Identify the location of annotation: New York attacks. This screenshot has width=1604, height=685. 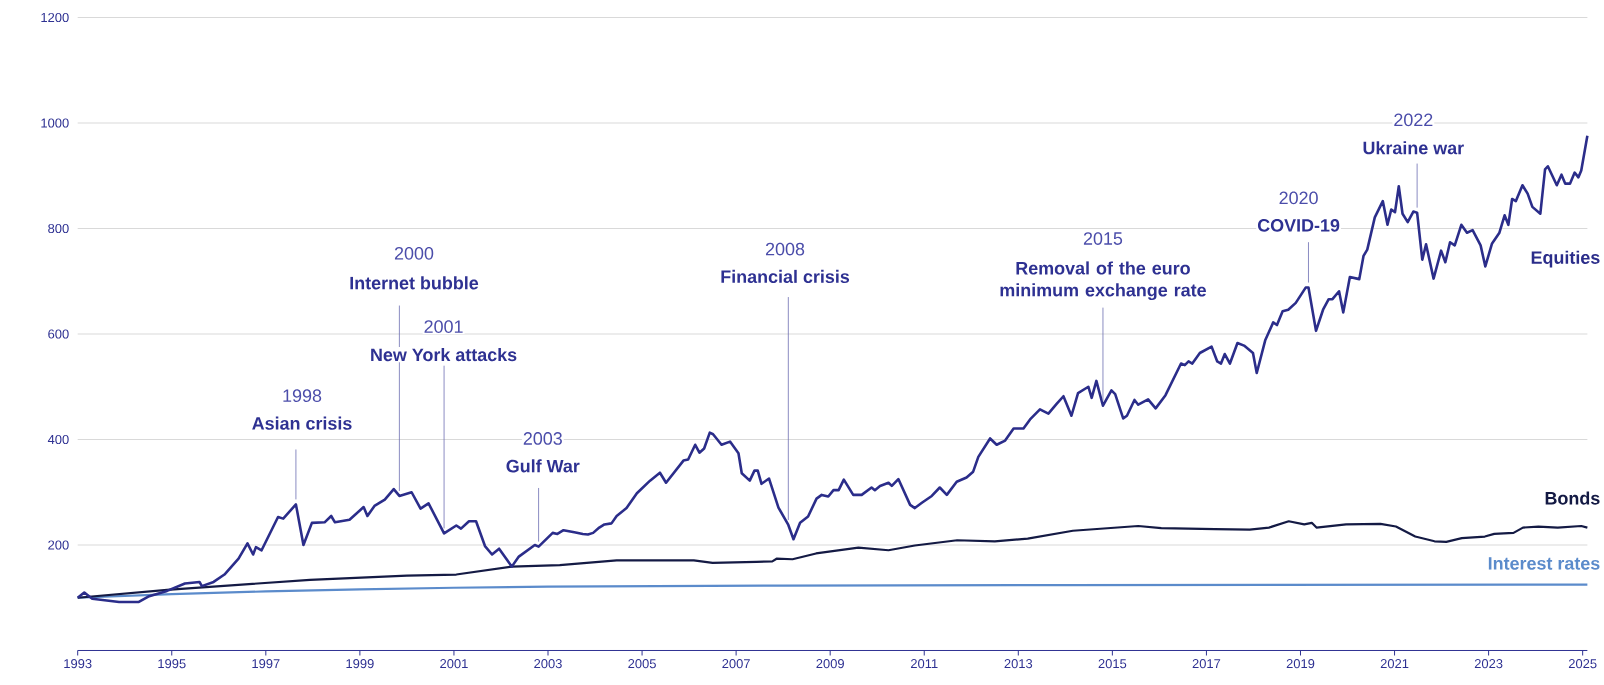
(444, 355).